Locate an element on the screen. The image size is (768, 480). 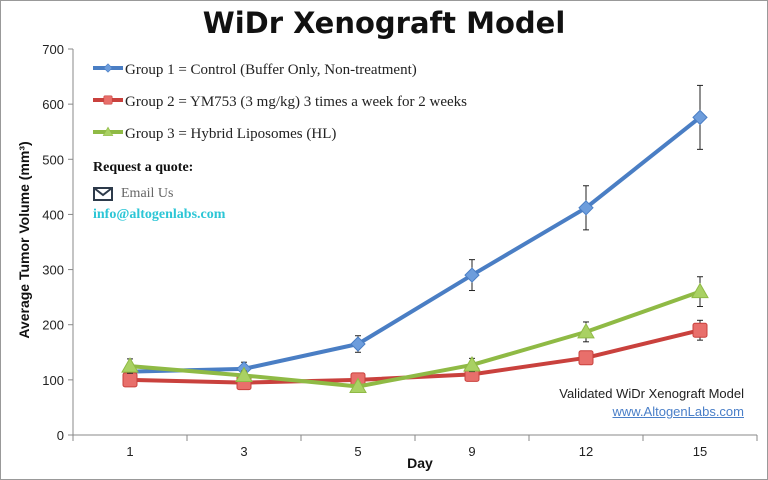
email-us-link: Email Us is located at coordinates (133, 194).